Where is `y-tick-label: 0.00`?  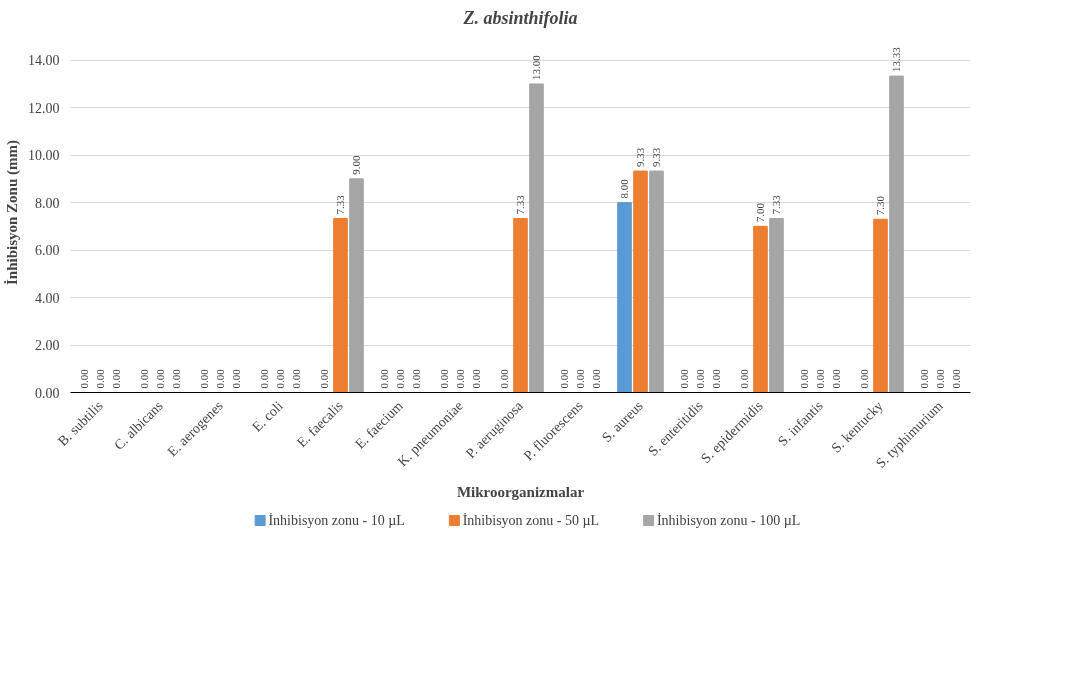 y-tick-label: 0.00 is located at coordinates (47, 393).